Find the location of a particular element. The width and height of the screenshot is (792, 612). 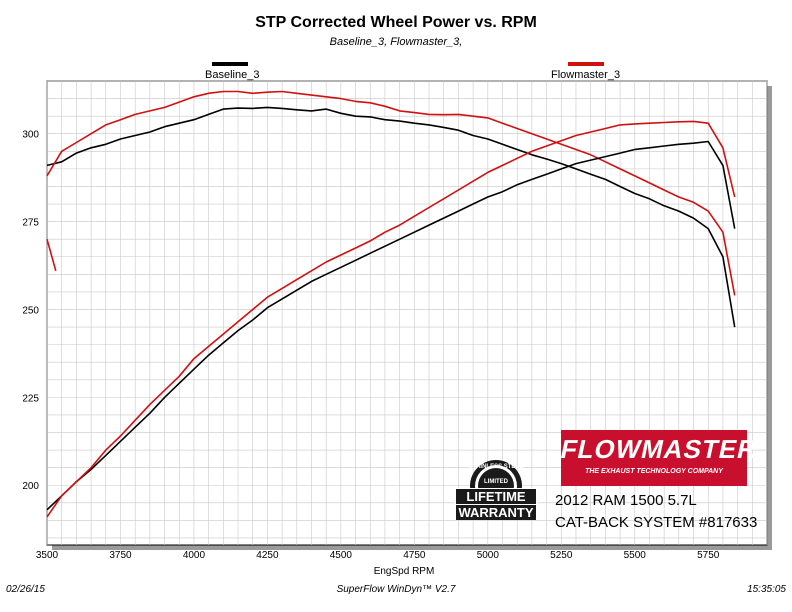

legend-label-flowmaster: Flowmaster_3 is located at coordinates (586, 75).